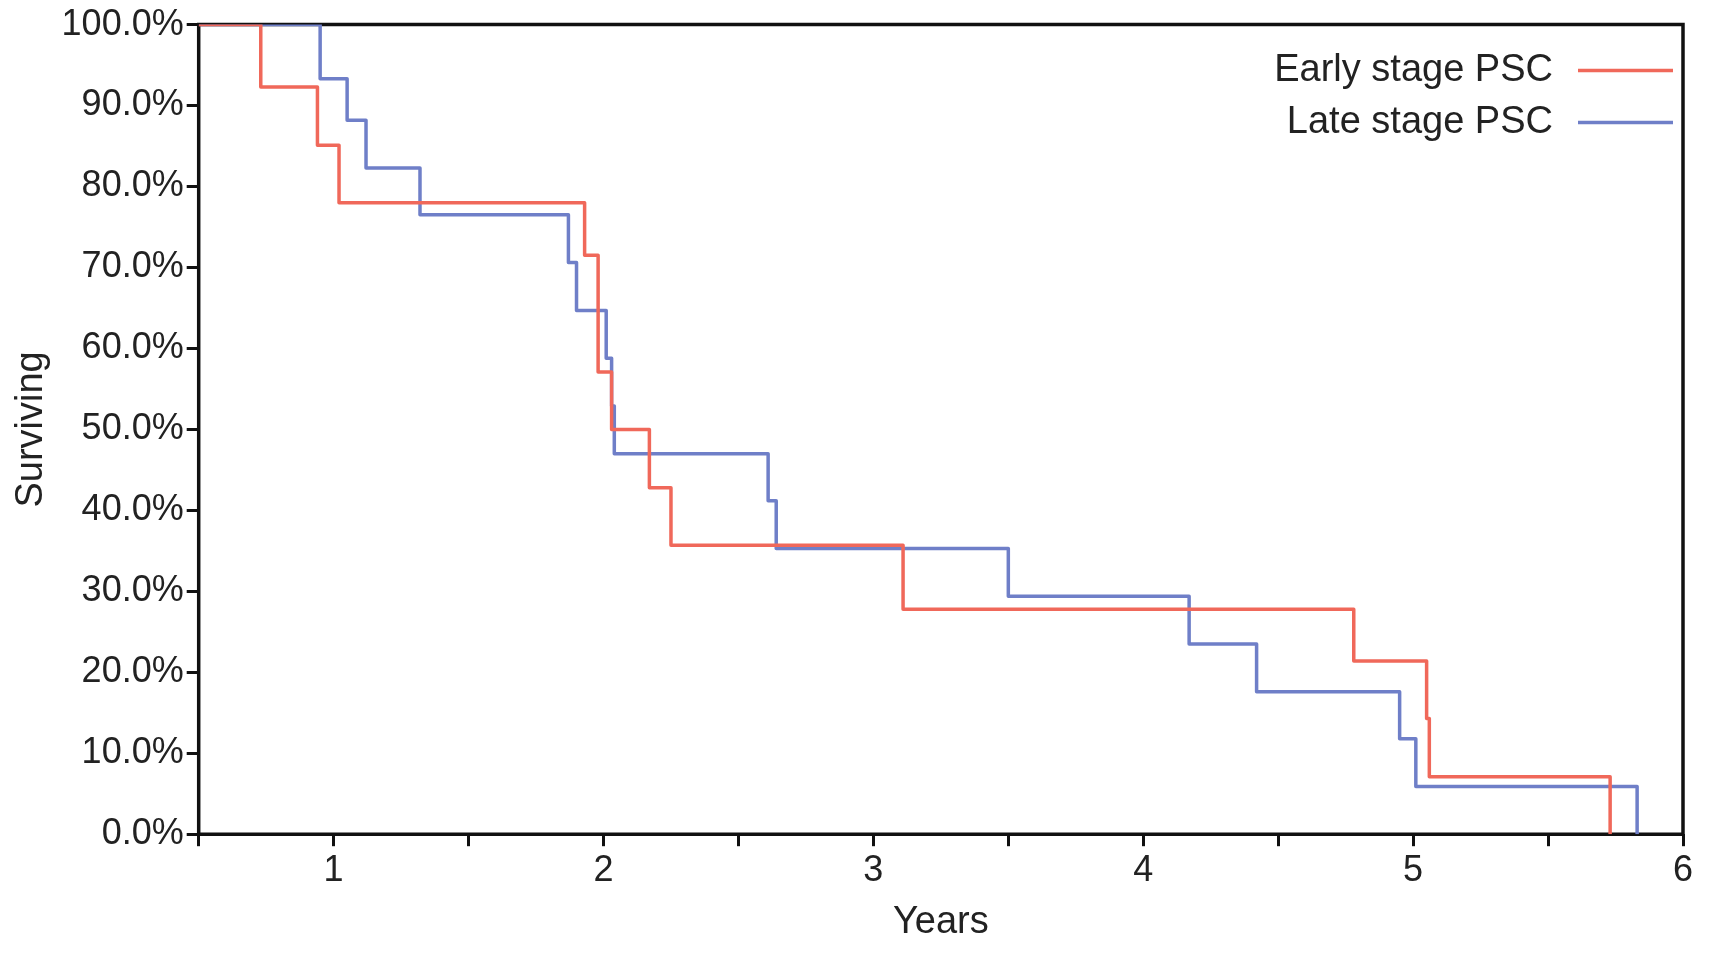  What do you see at coordinates (132, 427) in the screenshot?
I see `y-tick-label: 50.0%` at bounding box center [132, 427].